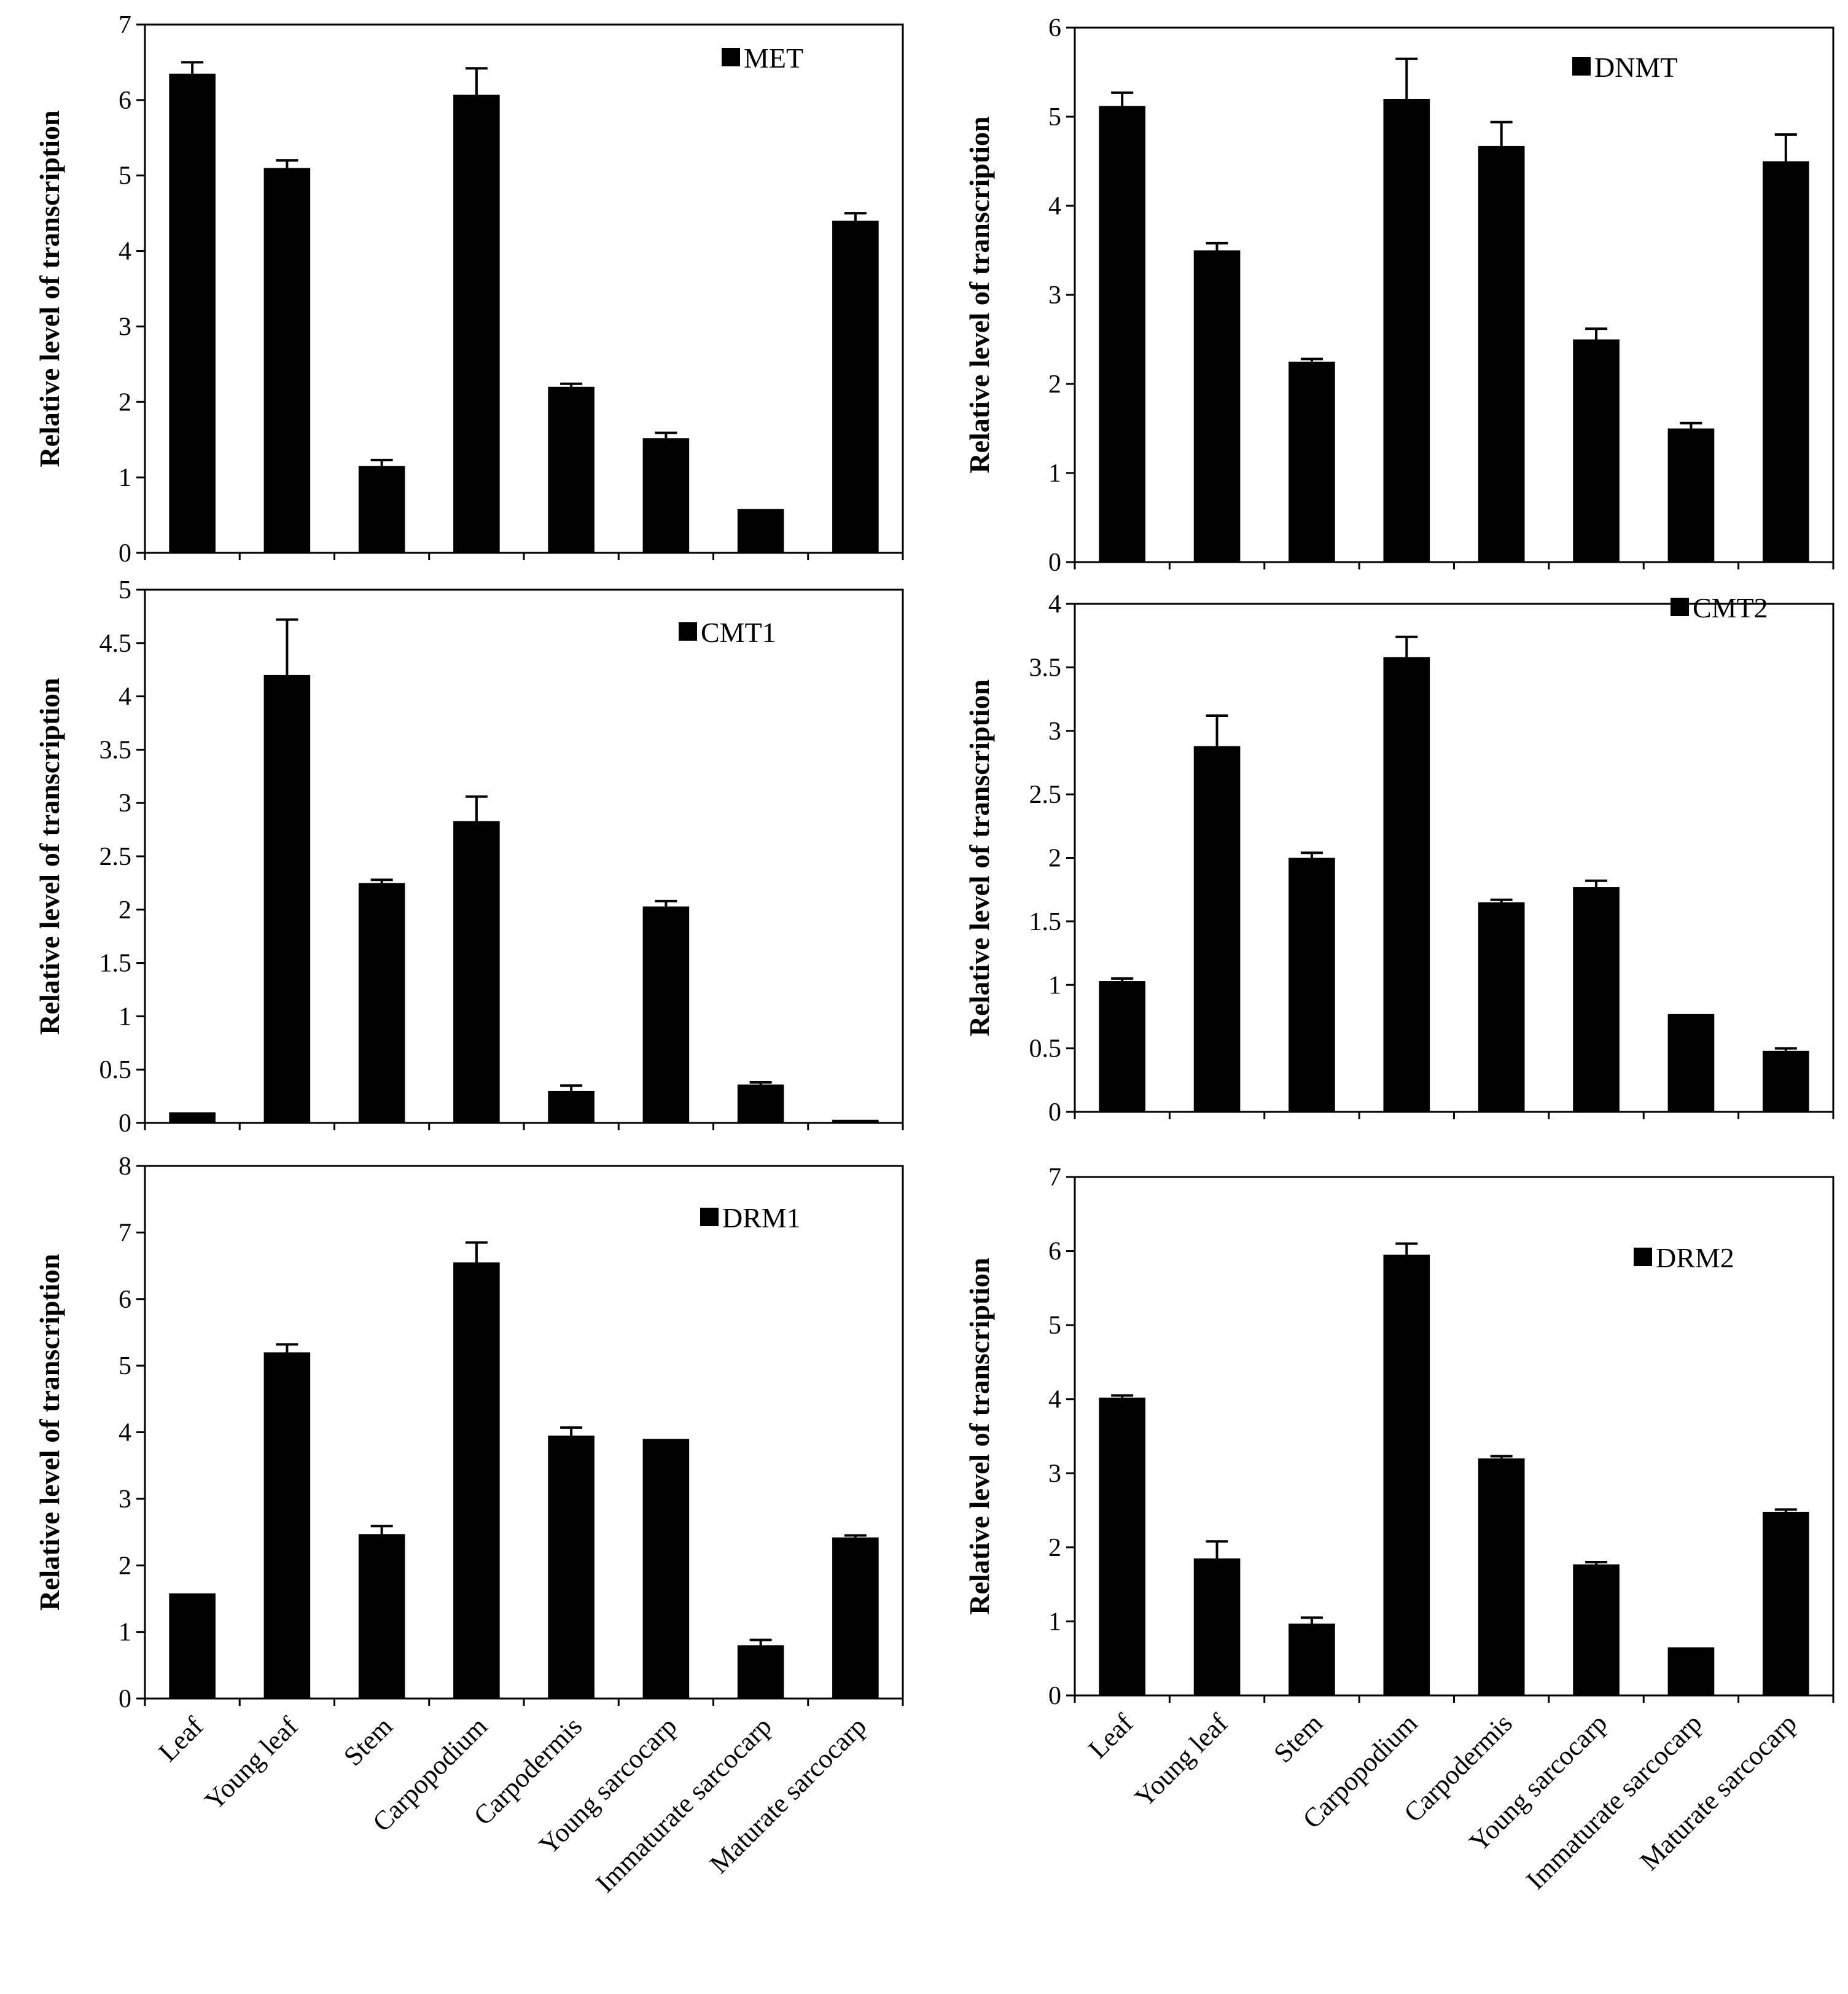  What do you see at coordinates (181, 1739) in the screenshot?
I see `x-category-label: Leaf` at bounding box center [181, 1739].